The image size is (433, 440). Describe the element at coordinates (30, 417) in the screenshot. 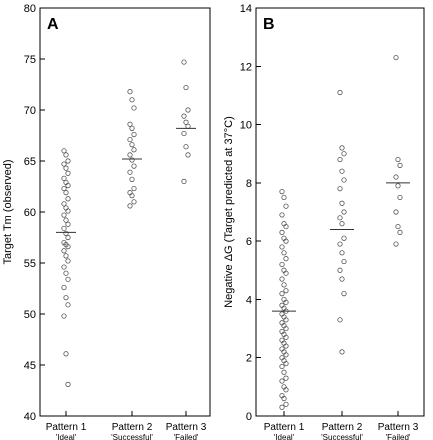

I see `y-tick-label: 40` at that location.